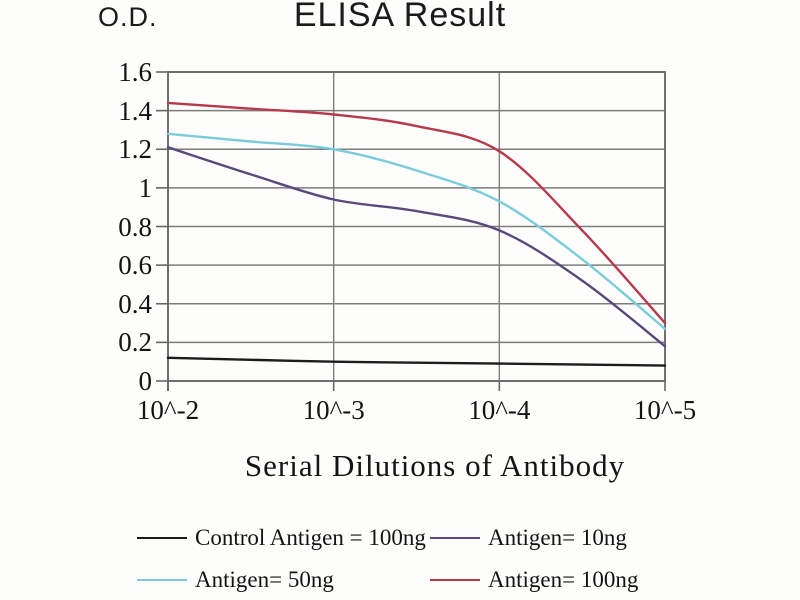 This screenshot has height=600, width=800. I want to click on chart-title: ELISA Result, so click(400, 17).